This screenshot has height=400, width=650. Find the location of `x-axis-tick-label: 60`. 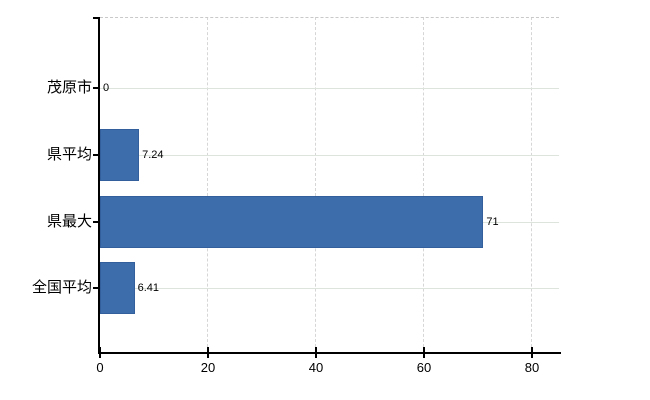

x-axis-tick-label: 60 is located at coordinates (424, 367).